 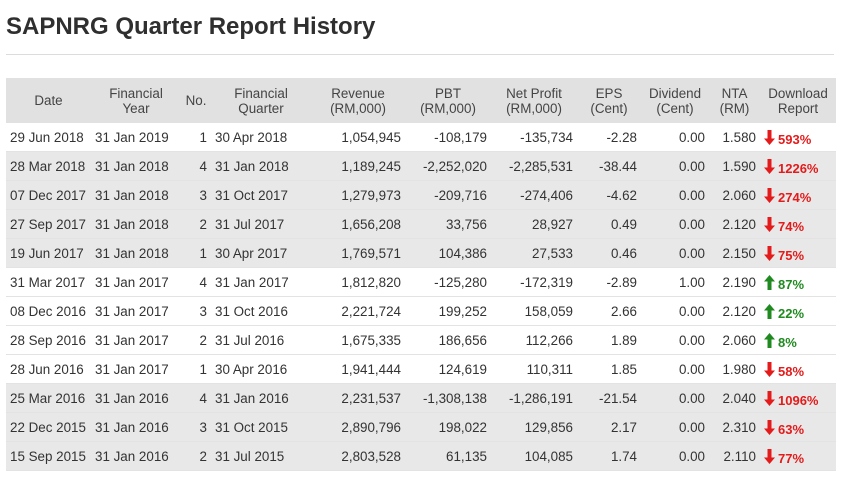 I want to click on cell-financial-quarter: 31 Jan 2016, so click(x=261, y=398).